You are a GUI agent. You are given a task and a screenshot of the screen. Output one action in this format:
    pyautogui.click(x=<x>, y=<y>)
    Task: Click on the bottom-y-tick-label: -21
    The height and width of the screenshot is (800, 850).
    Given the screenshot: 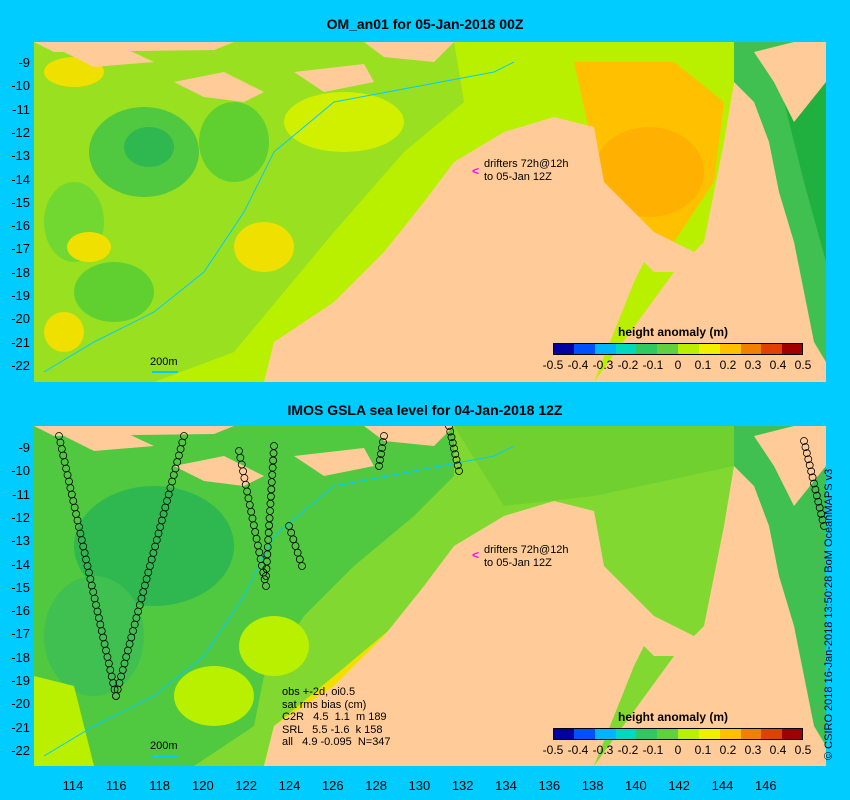 What is the action you would take?
    pyautogui.click(x=20, y=727)
    